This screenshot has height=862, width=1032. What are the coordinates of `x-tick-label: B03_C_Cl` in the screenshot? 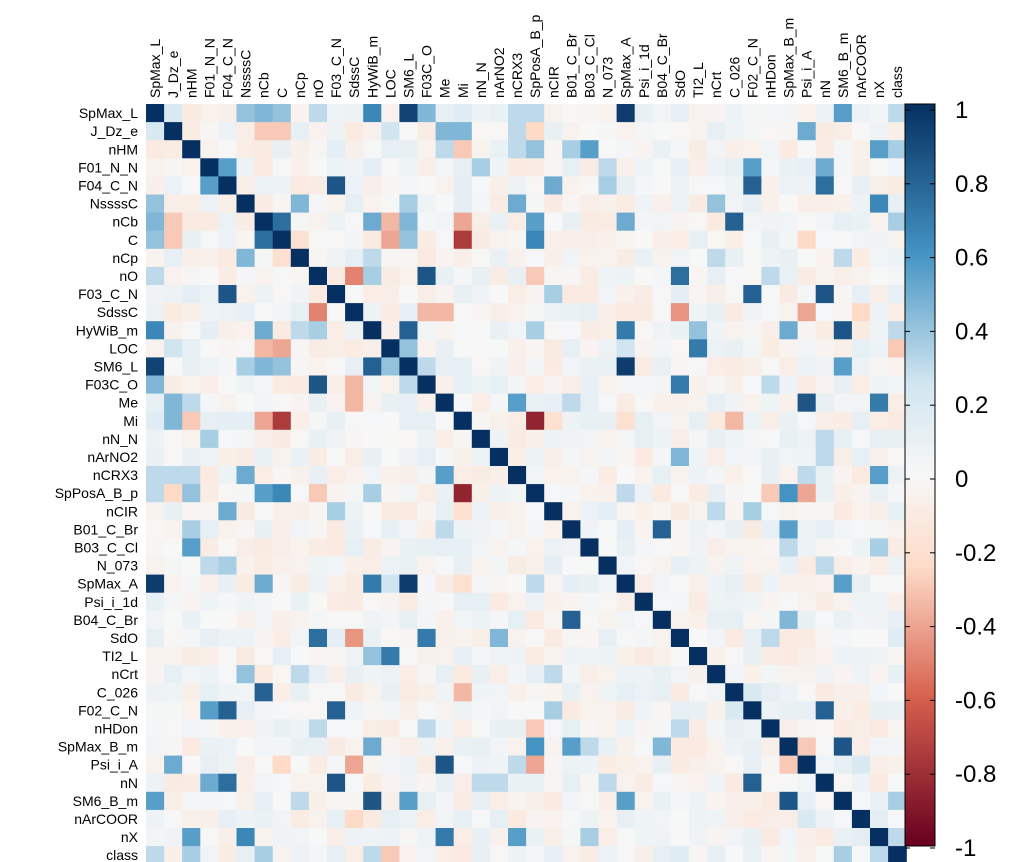 It's located at (589, 66).